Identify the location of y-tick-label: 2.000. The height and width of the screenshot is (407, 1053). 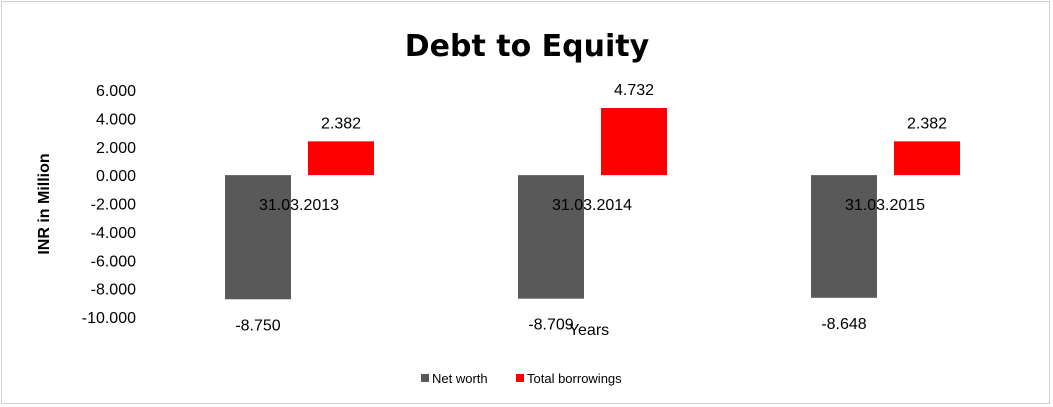
(116, 148).